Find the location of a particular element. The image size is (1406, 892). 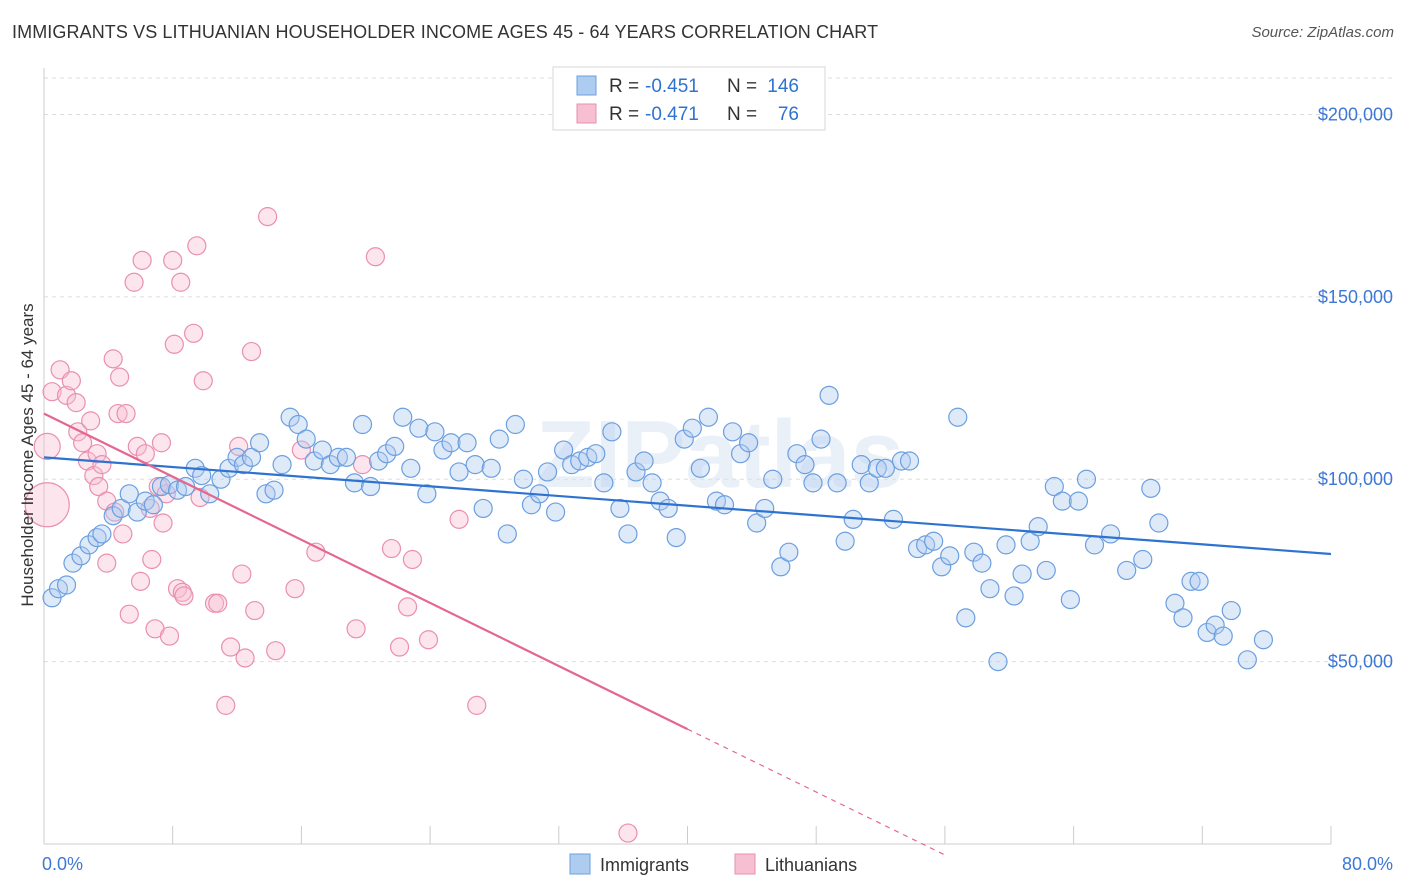

legend-lithuanians-n-label: N = is located at coordinates (742, 114).